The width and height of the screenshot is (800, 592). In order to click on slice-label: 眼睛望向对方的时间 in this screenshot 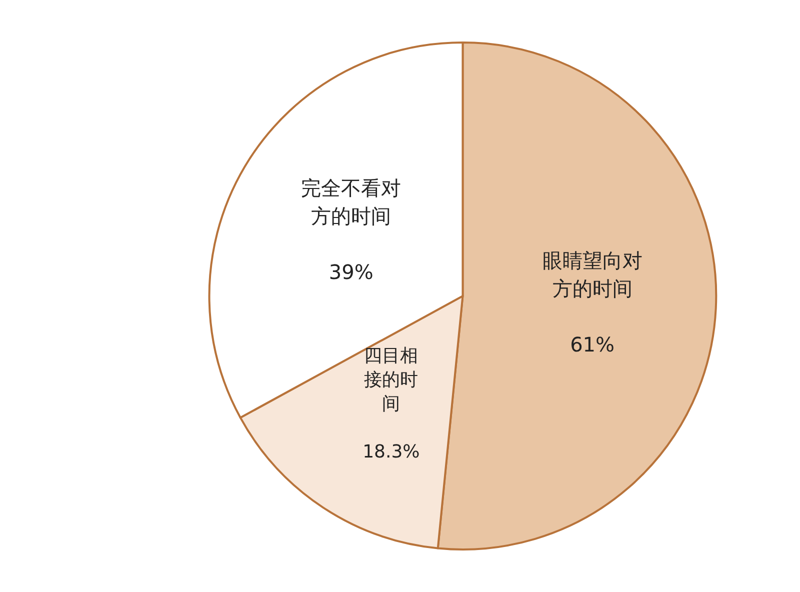, I will do `click(592, 274)`.